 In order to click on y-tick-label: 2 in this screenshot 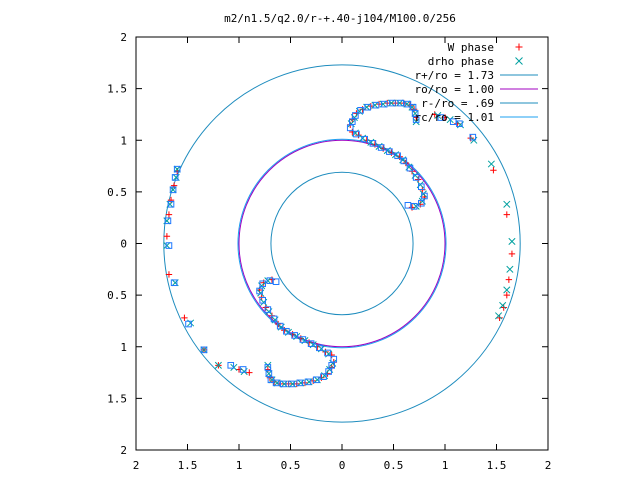, I will do `click(123, 450)`.